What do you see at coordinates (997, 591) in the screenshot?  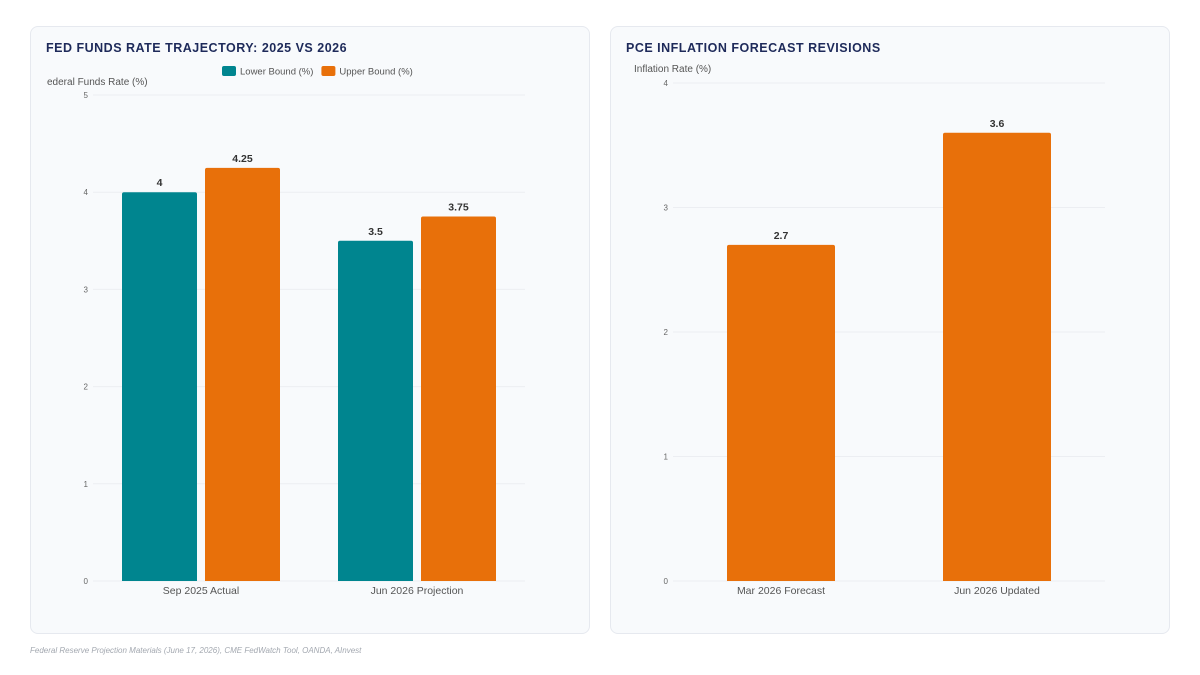 I see `pce-category-label: Jun 2026 Updated` at bounding box center [997, 591].